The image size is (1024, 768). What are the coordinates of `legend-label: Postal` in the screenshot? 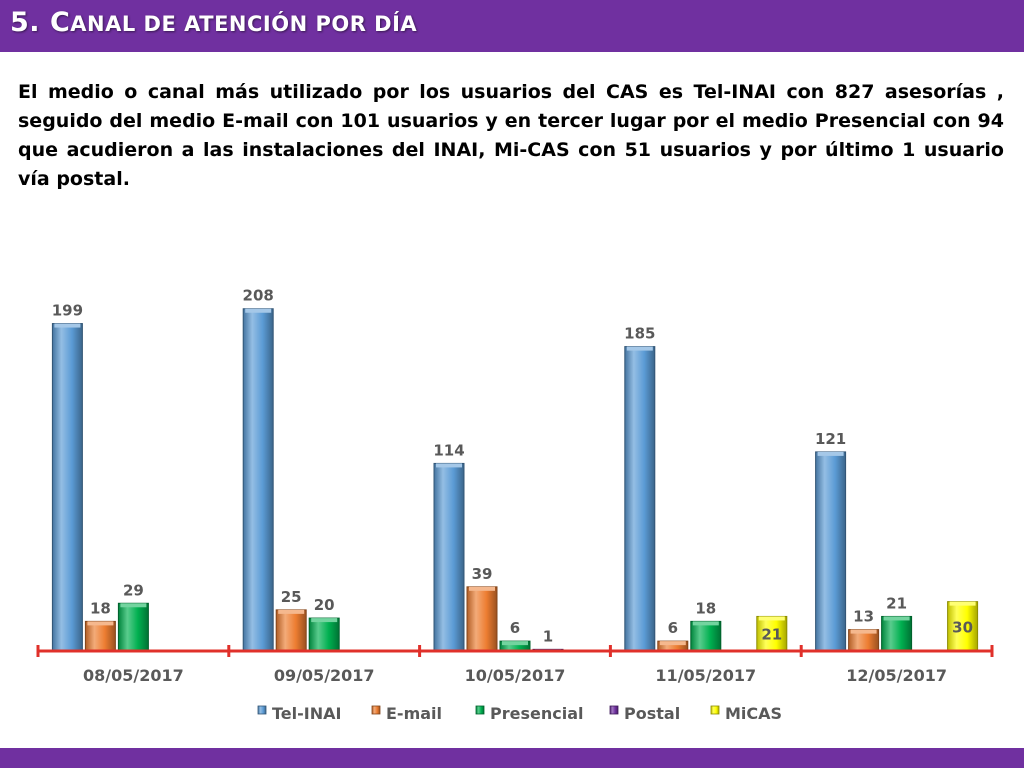 It's located at (652, 713).